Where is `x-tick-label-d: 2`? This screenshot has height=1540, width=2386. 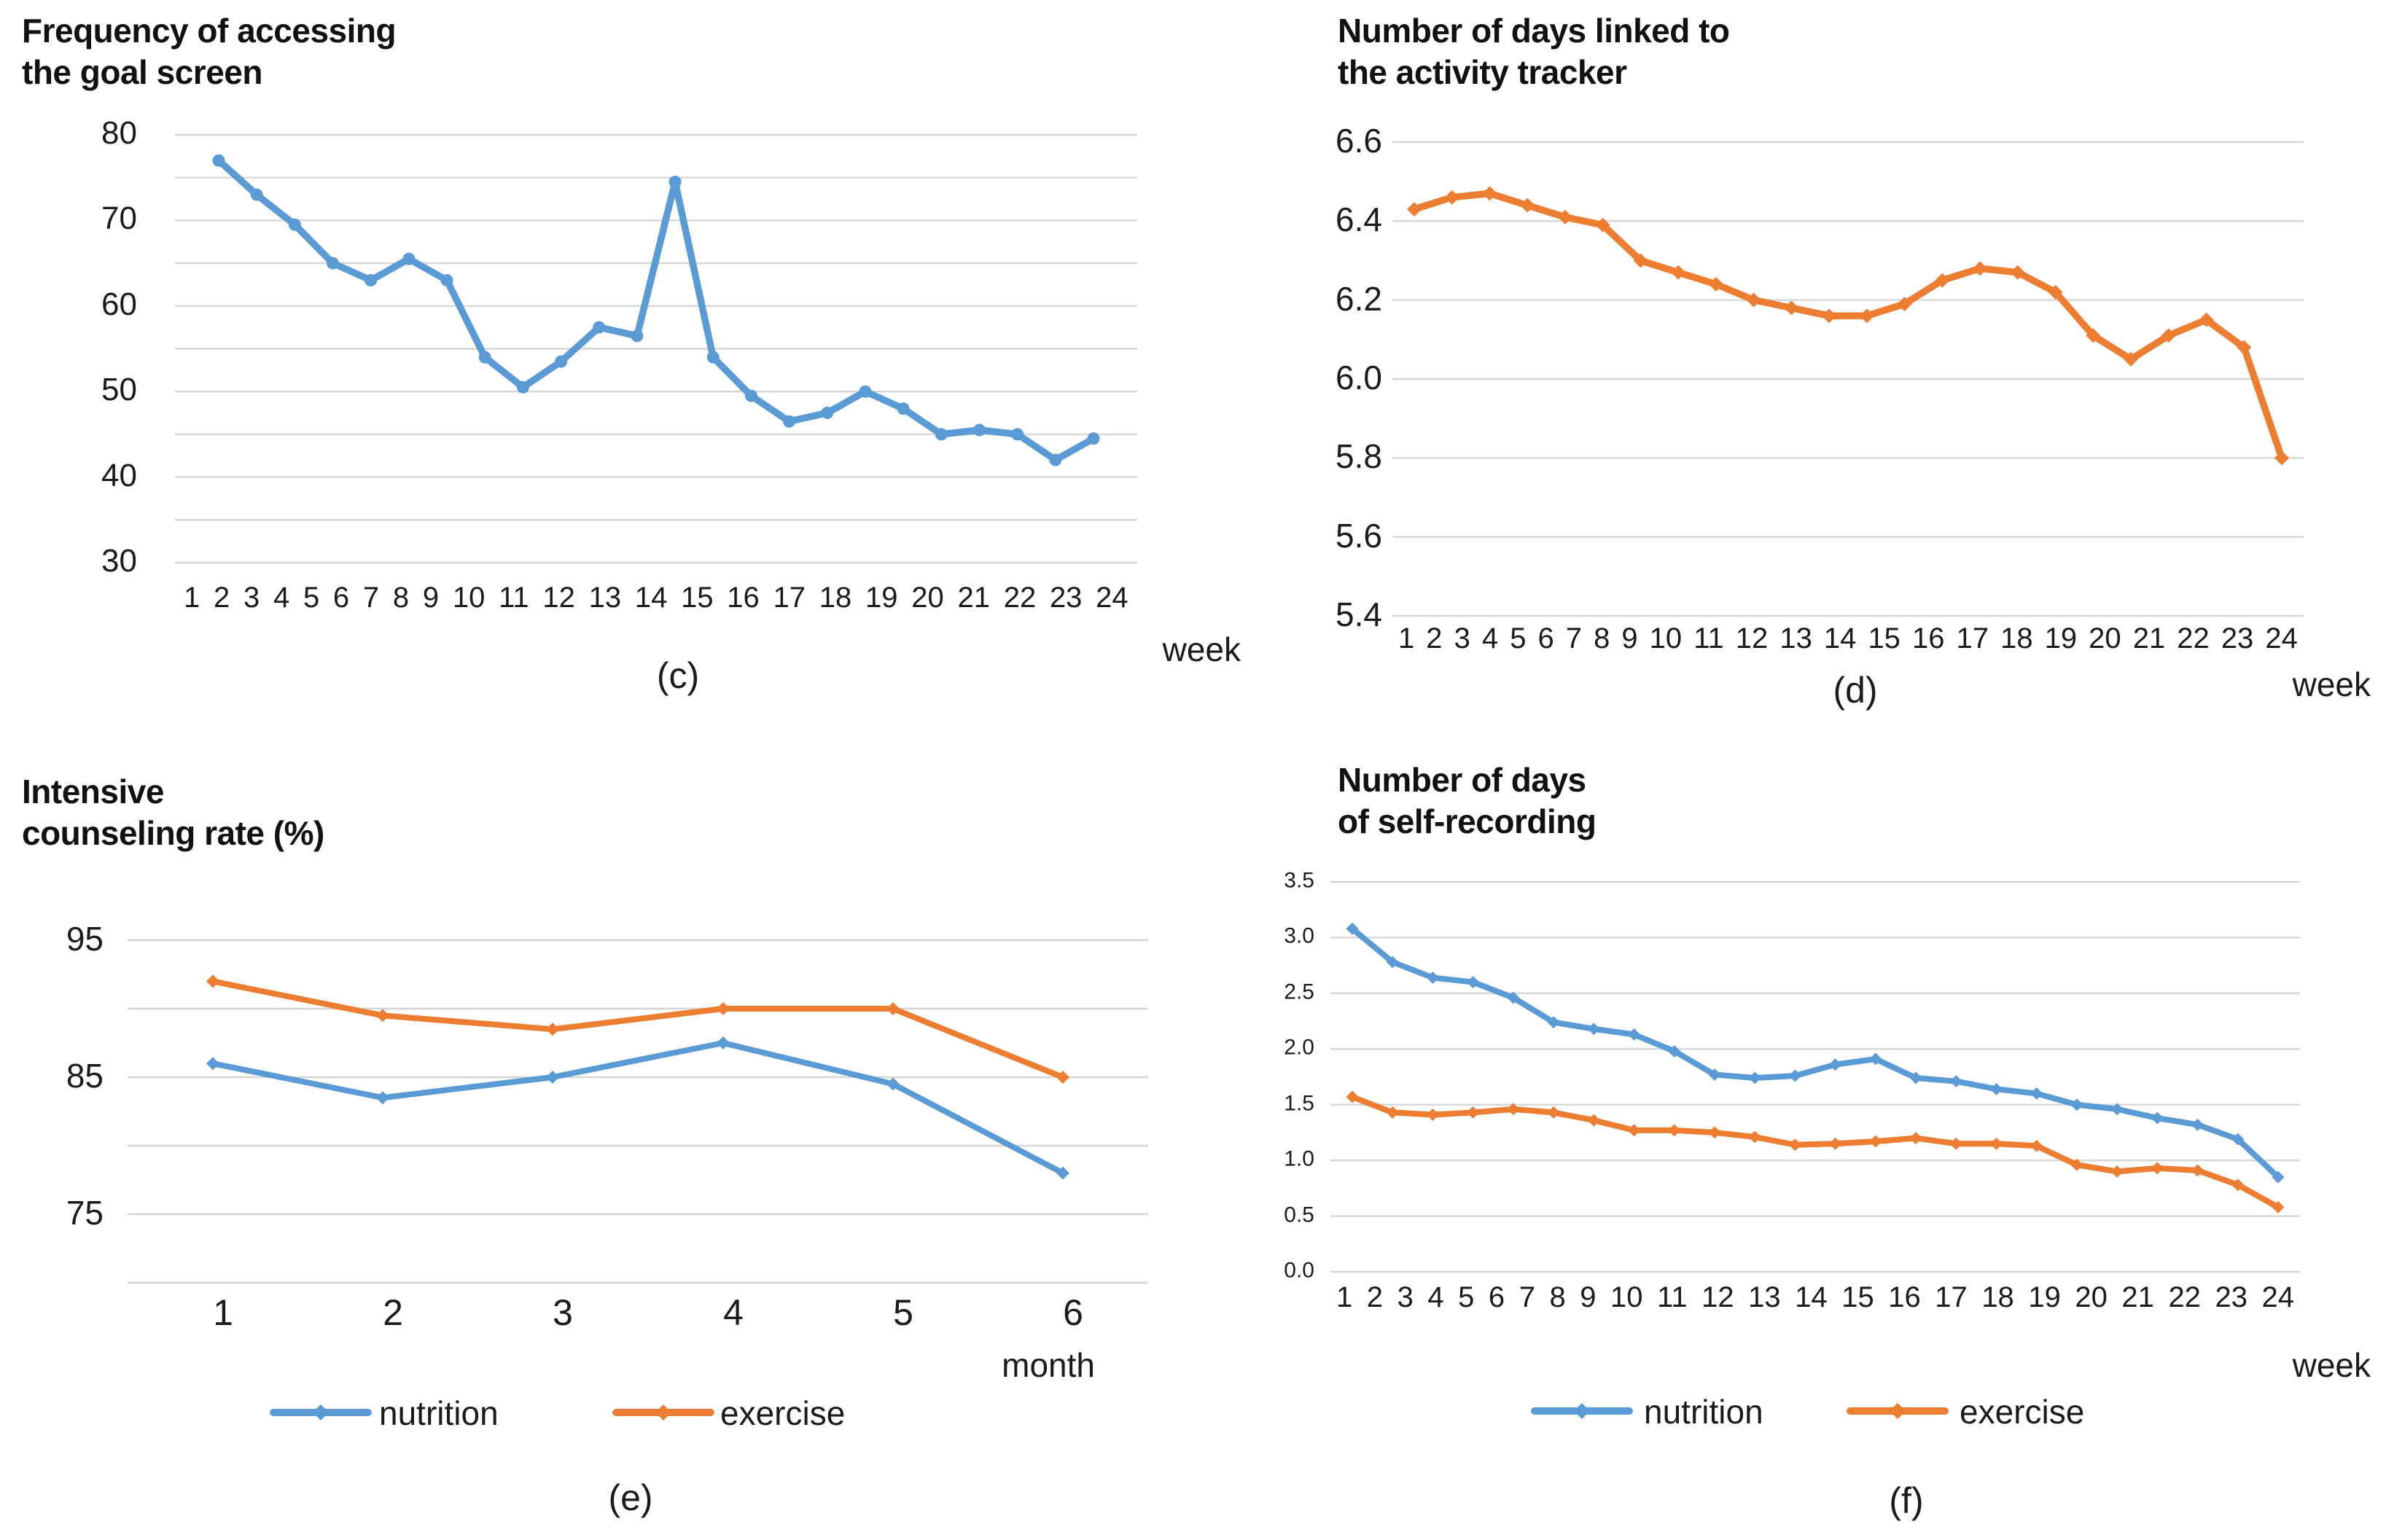
x-tick-label-d: 2 is located at coordinates (1434, 638).